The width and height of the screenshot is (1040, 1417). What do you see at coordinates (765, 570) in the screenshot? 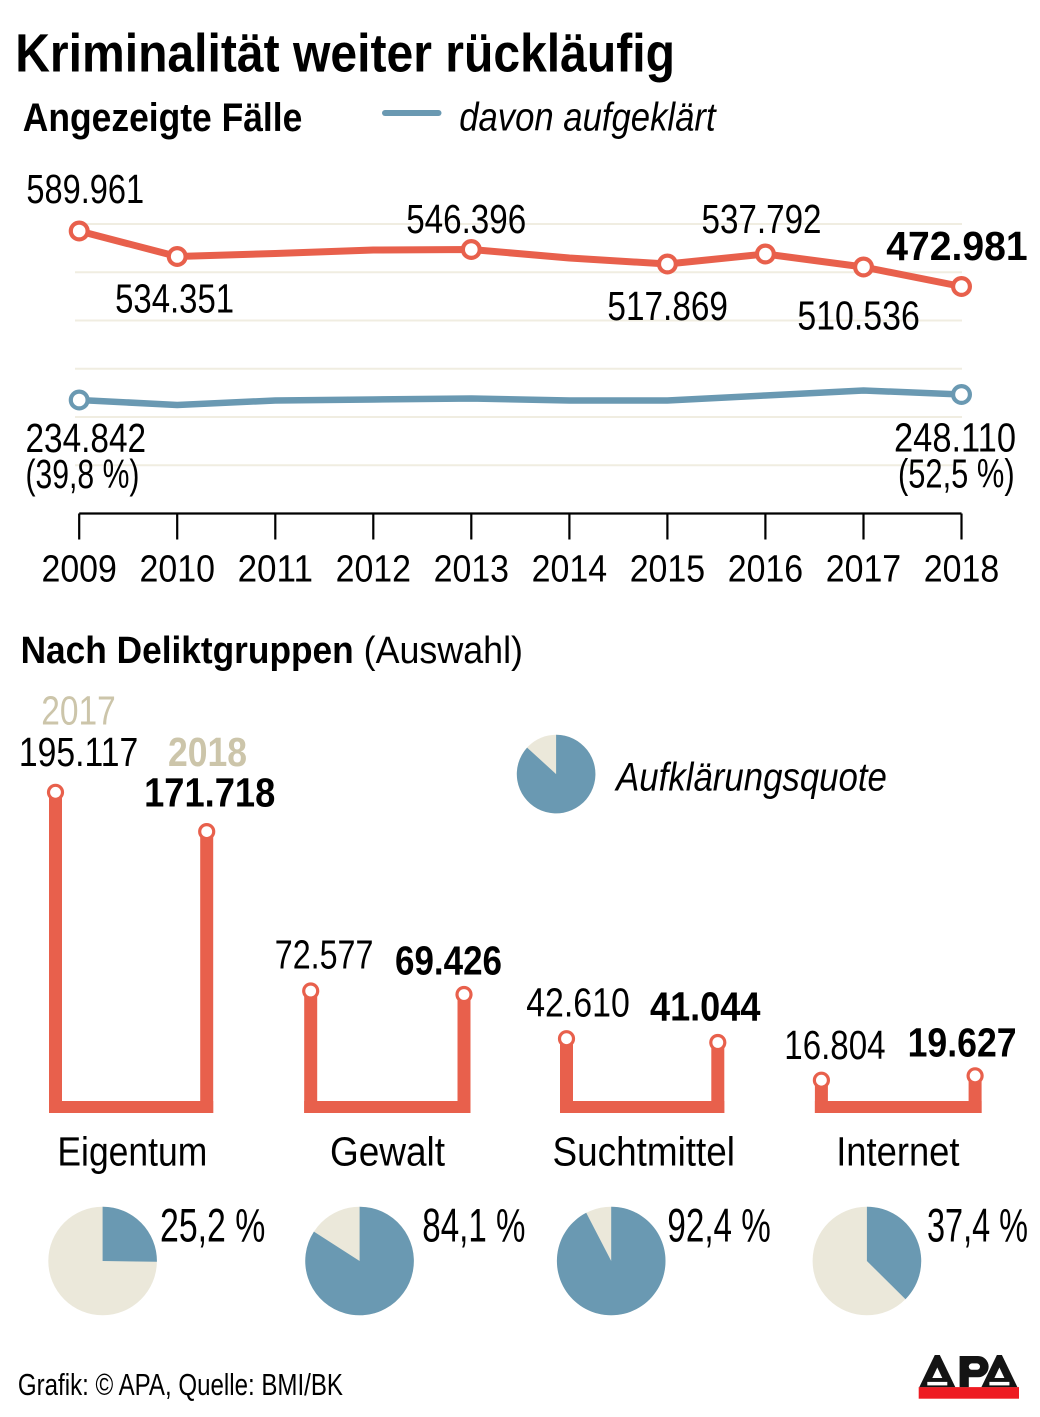
I see `svg-text: 2016` at bounding box center [765, 570].